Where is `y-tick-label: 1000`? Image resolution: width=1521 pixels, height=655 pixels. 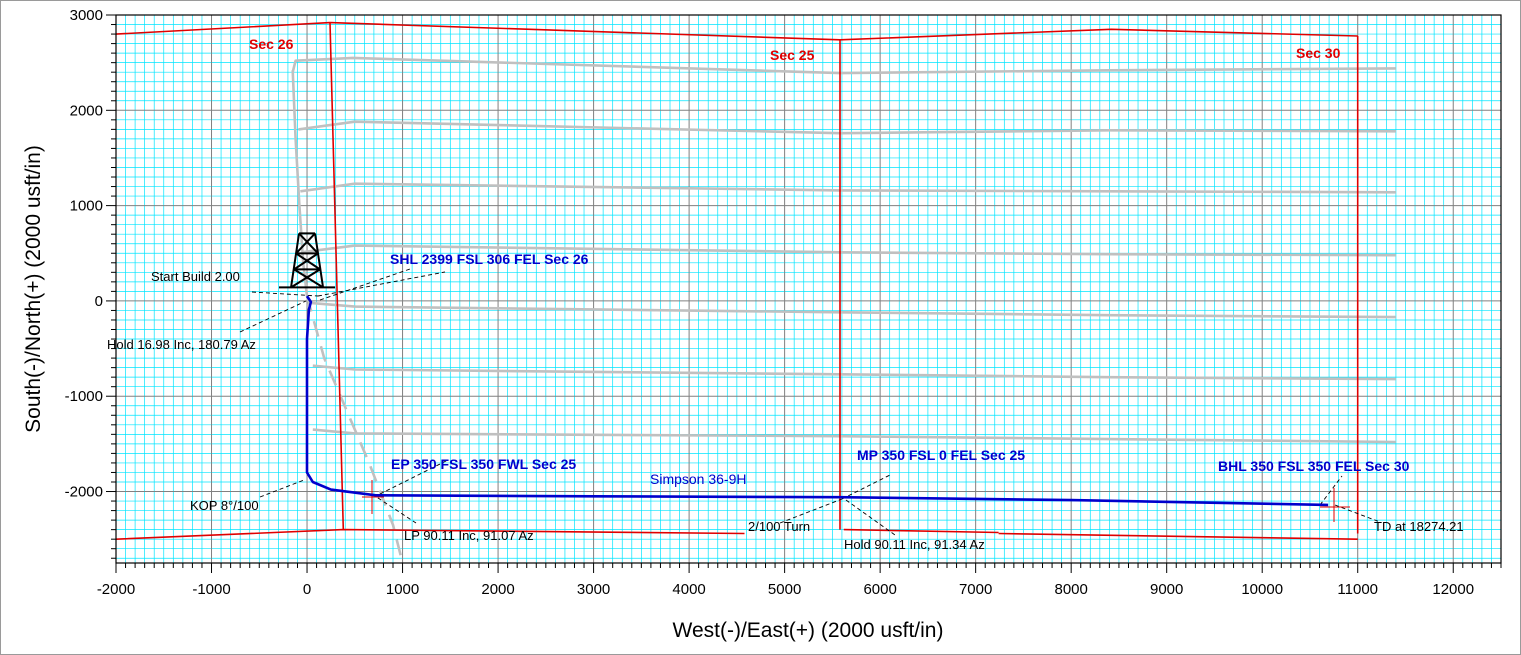
y-tick-label: 1000 is located at coordinates (86, 206).